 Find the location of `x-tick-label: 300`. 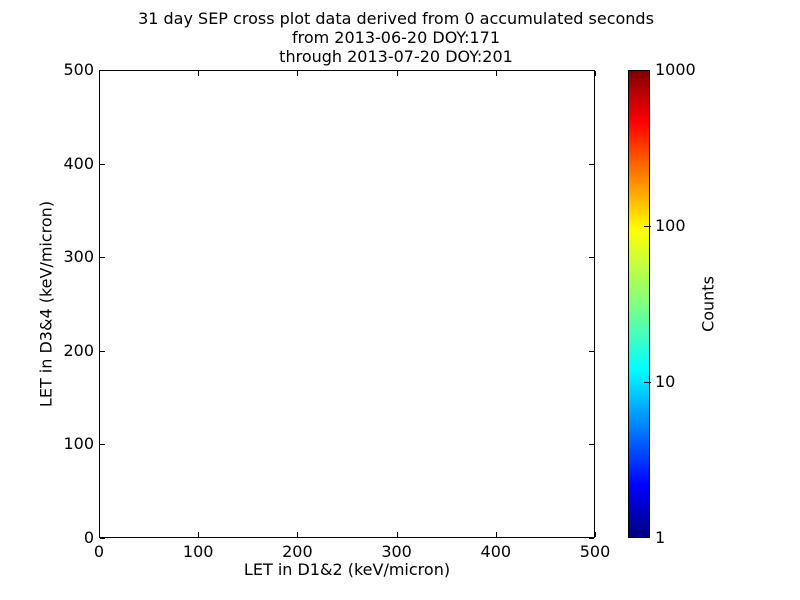

x-tick-label: 300 is located at coordinates (396, 551).